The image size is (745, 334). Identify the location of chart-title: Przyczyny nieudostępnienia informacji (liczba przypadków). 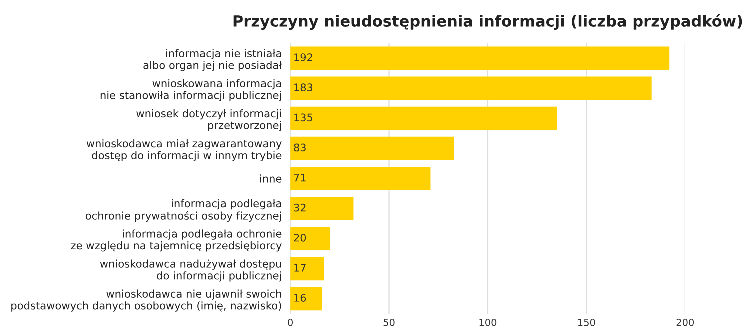
(488, 22).